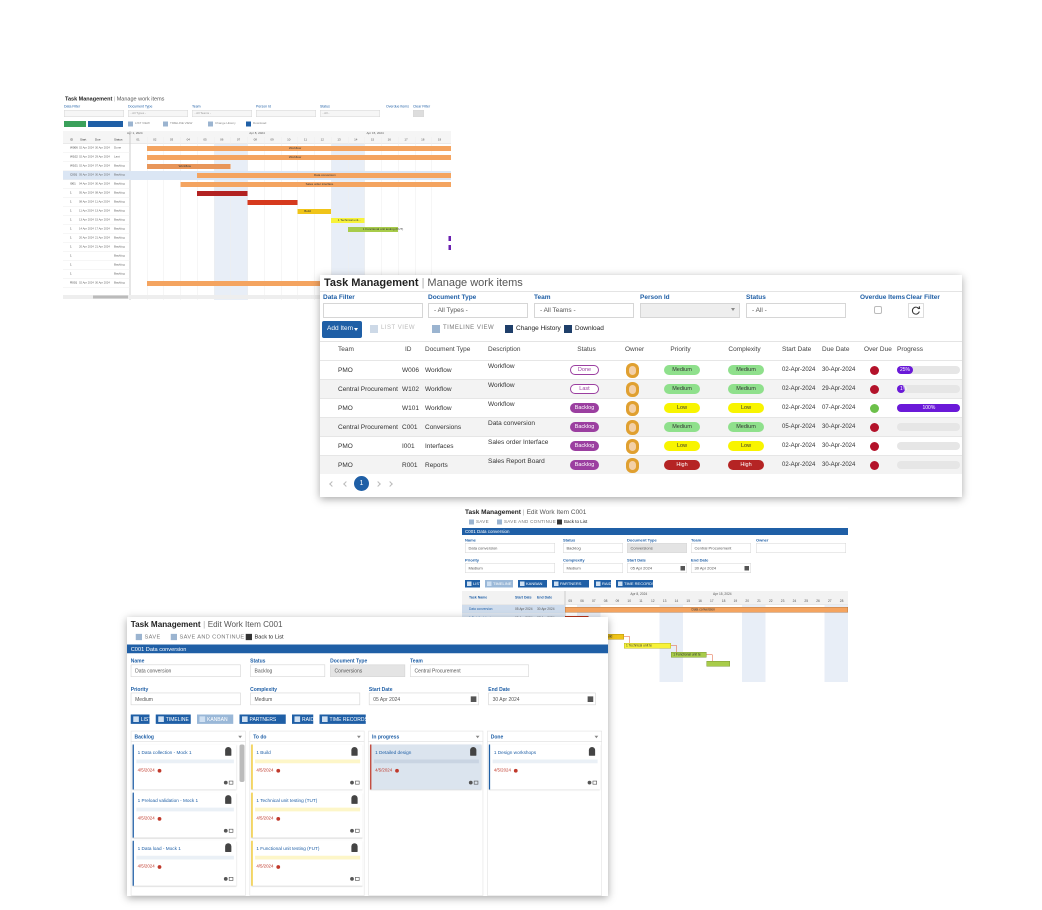 This screenshot has height=910, width=1042. I want to click on toolbar-button: TIMELINE VIEW, so click(464, 329).